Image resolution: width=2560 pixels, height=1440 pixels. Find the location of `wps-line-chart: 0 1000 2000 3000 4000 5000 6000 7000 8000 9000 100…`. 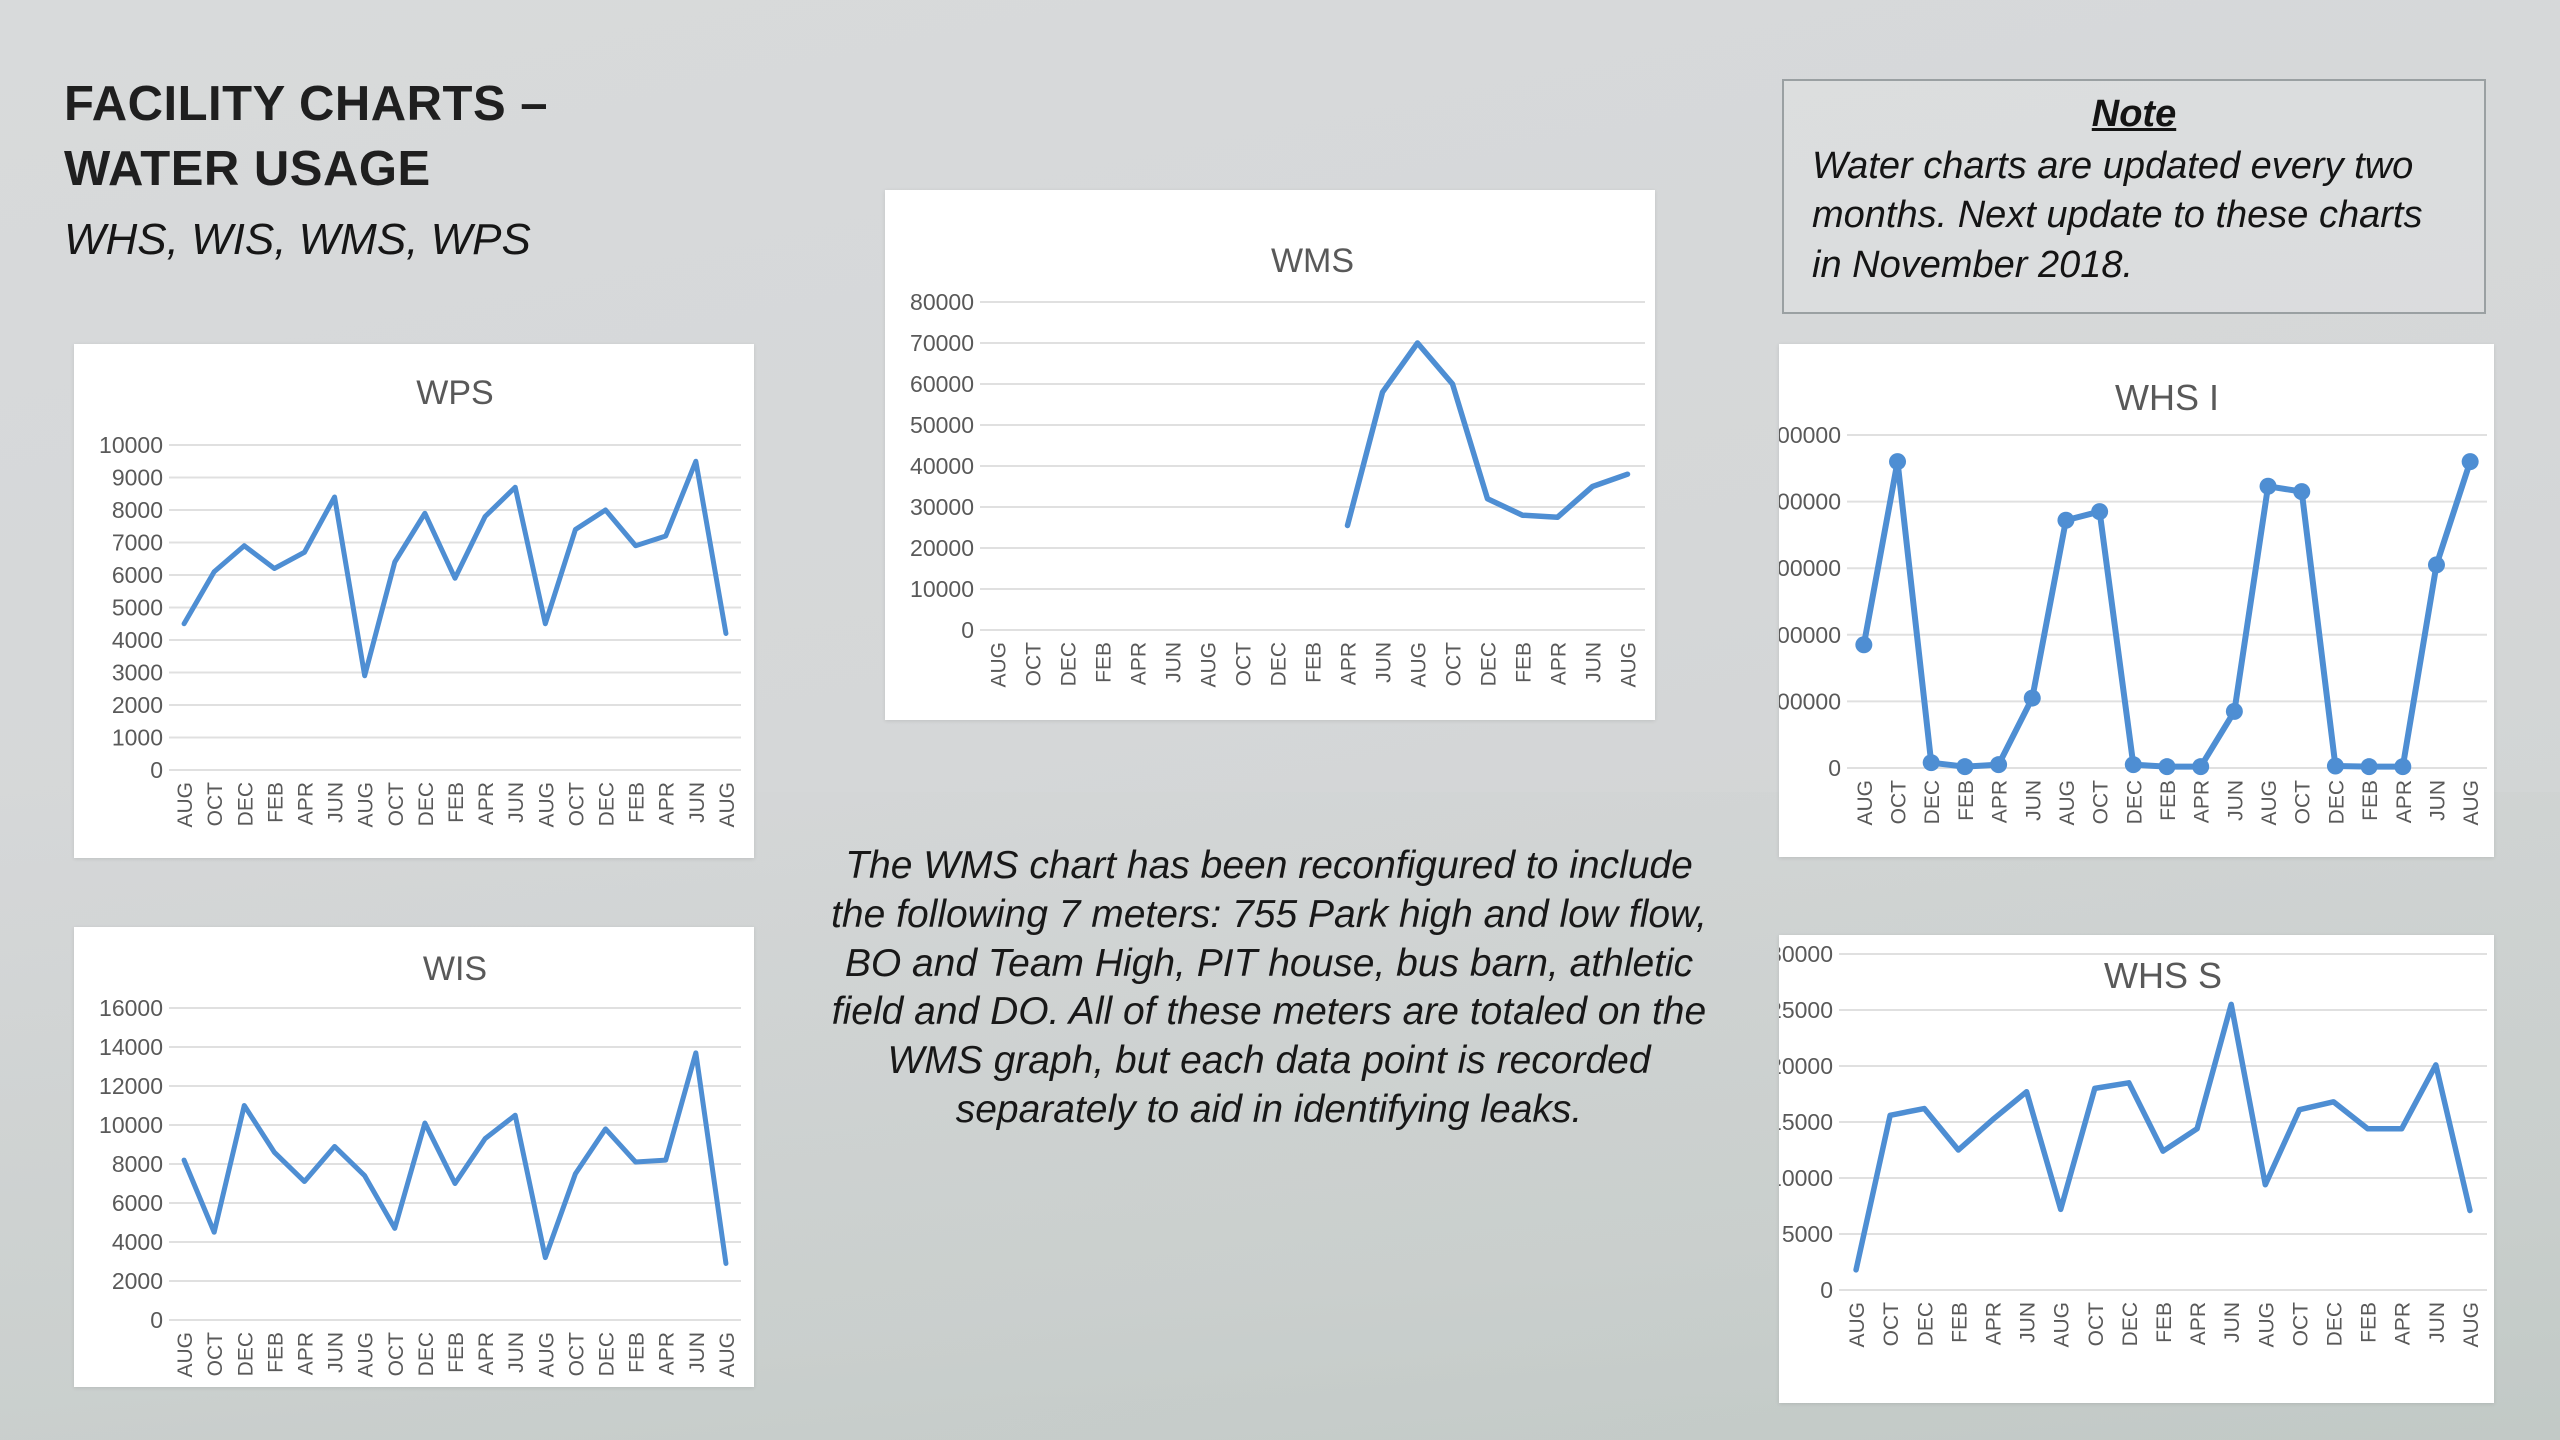

wps-line-chart: 0 1000 2000 3000 4000 5000 6000 7000 8000 9000 100… is located at coordinates (420, 601).